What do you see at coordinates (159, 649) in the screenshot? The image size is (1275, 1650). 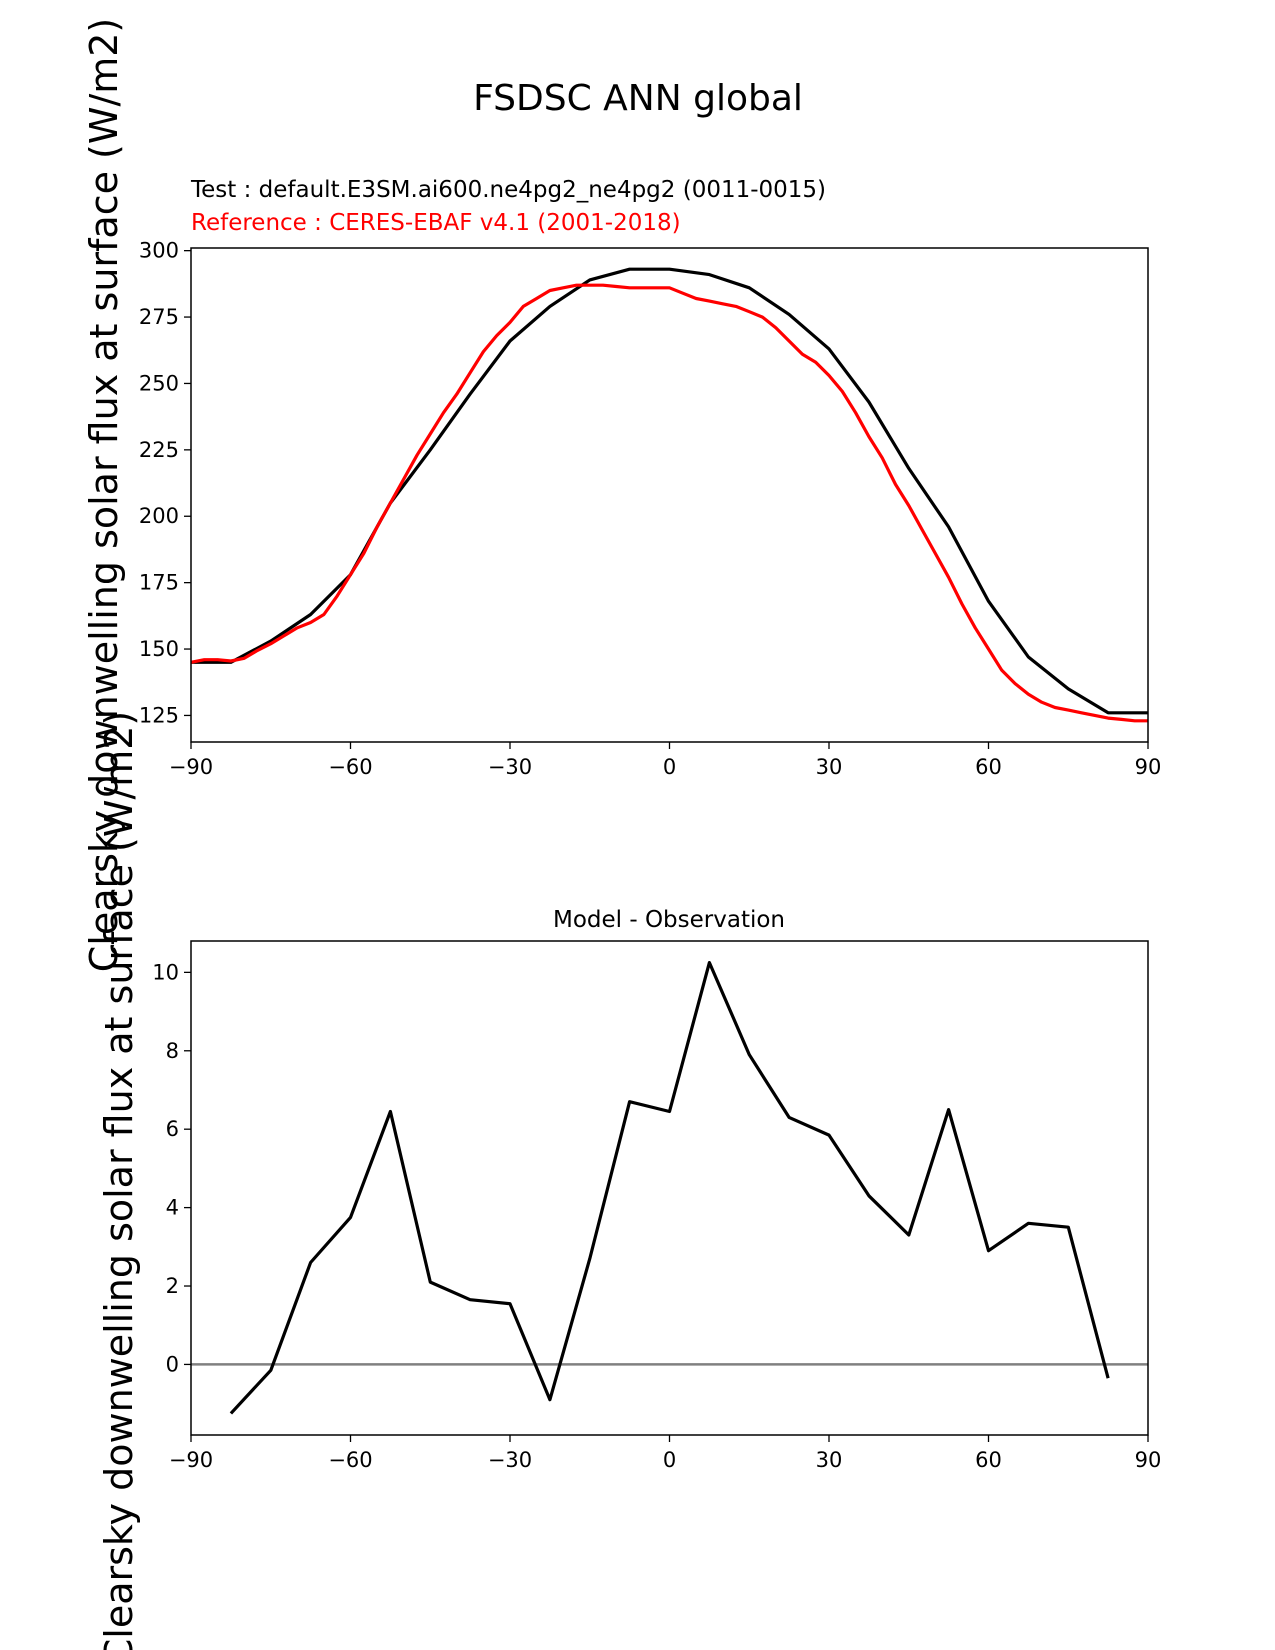 I see `top-ytick-label: 150` at bounding box center [159, 649].